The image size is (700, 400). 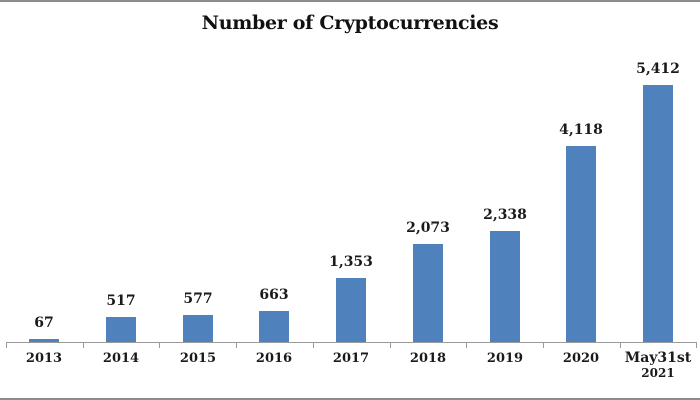 What do you see at coordinates (274, 295) in the screenshot?
I see `data-label: 663` at bounding box center [274, 295].